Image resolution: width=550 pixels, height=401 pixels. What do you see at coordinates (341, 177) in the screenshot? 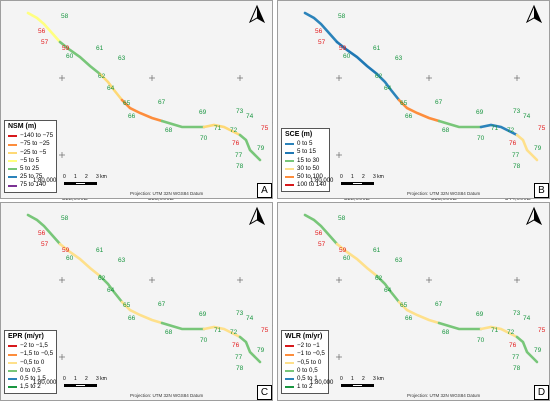
I see `scale-tick-label: 0` at bounding box center [341, 177].